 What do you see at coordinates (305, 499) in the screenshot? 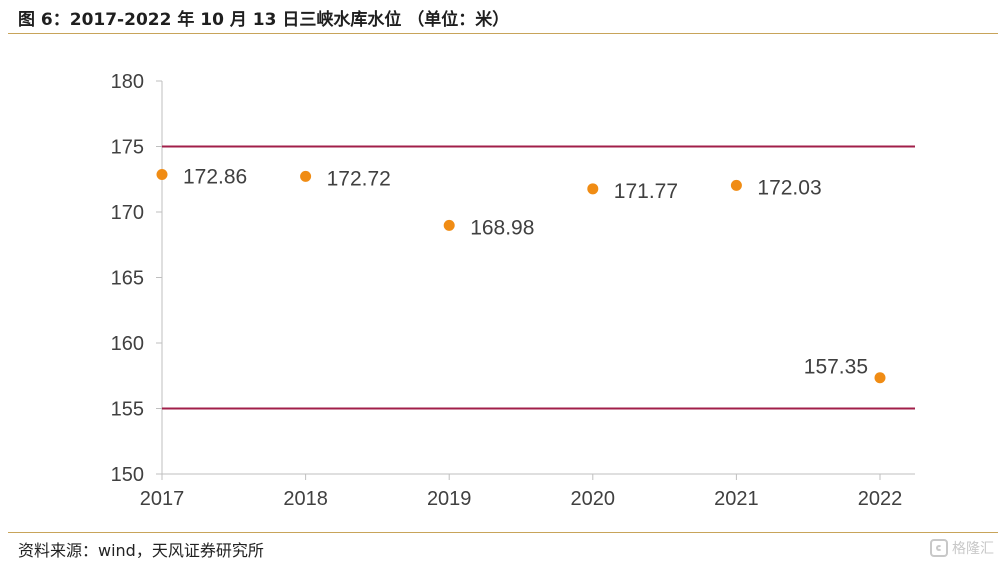
I see `x-tick-label: 2018` at bounding box center [305, 499].